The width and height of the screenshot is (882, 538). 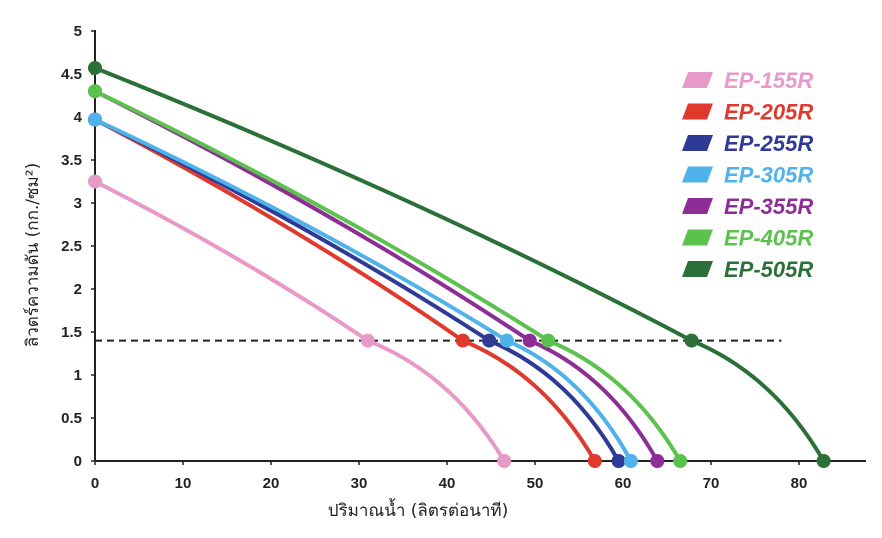 I want to click on legend-label: EP-355R, so click(x=768, y=206).